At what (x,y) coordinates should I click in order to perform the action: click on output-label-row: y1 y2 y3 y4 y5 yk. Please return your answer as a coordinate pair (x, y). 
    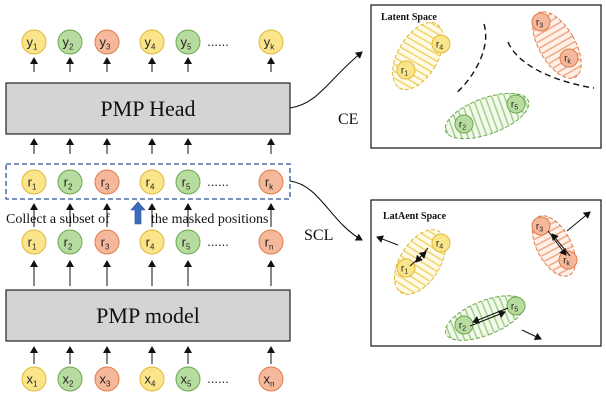
    Looking at the image, I should click on (152, 42).